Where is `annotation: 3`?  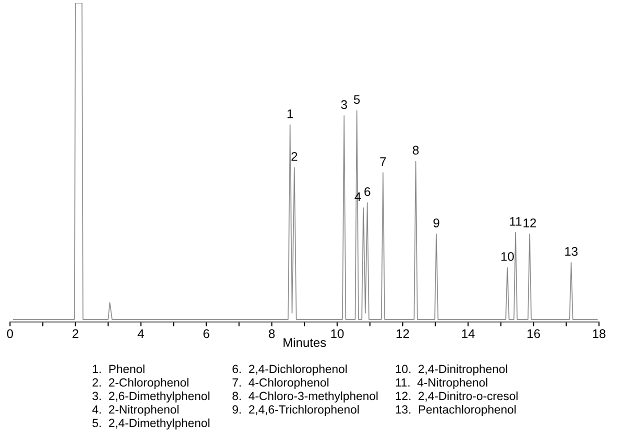
annotation: 3 is located at coordinates (344, 105).